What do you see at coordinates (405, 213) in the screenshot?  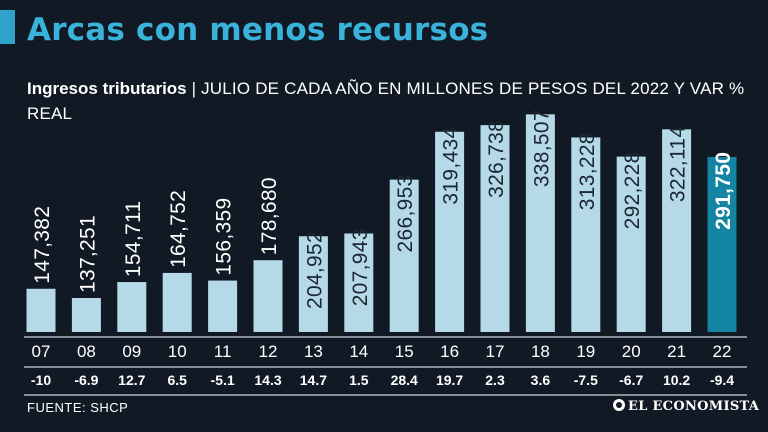 I see `bar-value-label: 266,953` at bounding box center [405, 213].